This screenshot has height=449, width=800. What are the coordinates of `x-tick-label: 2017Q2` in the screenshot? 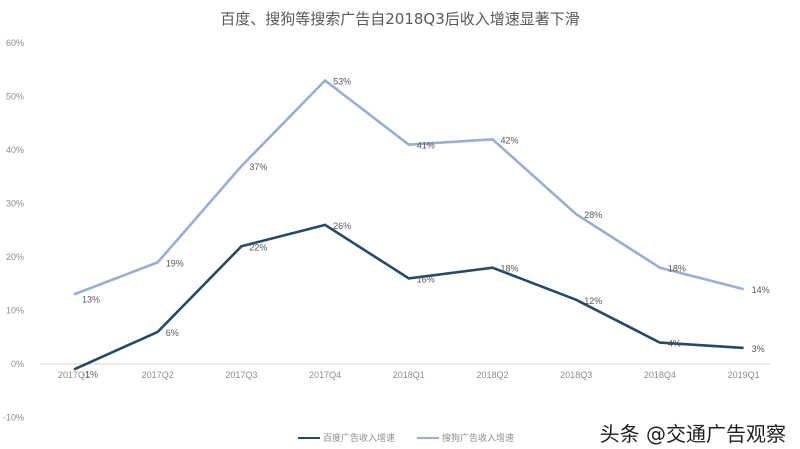 It's located at (158, 375).